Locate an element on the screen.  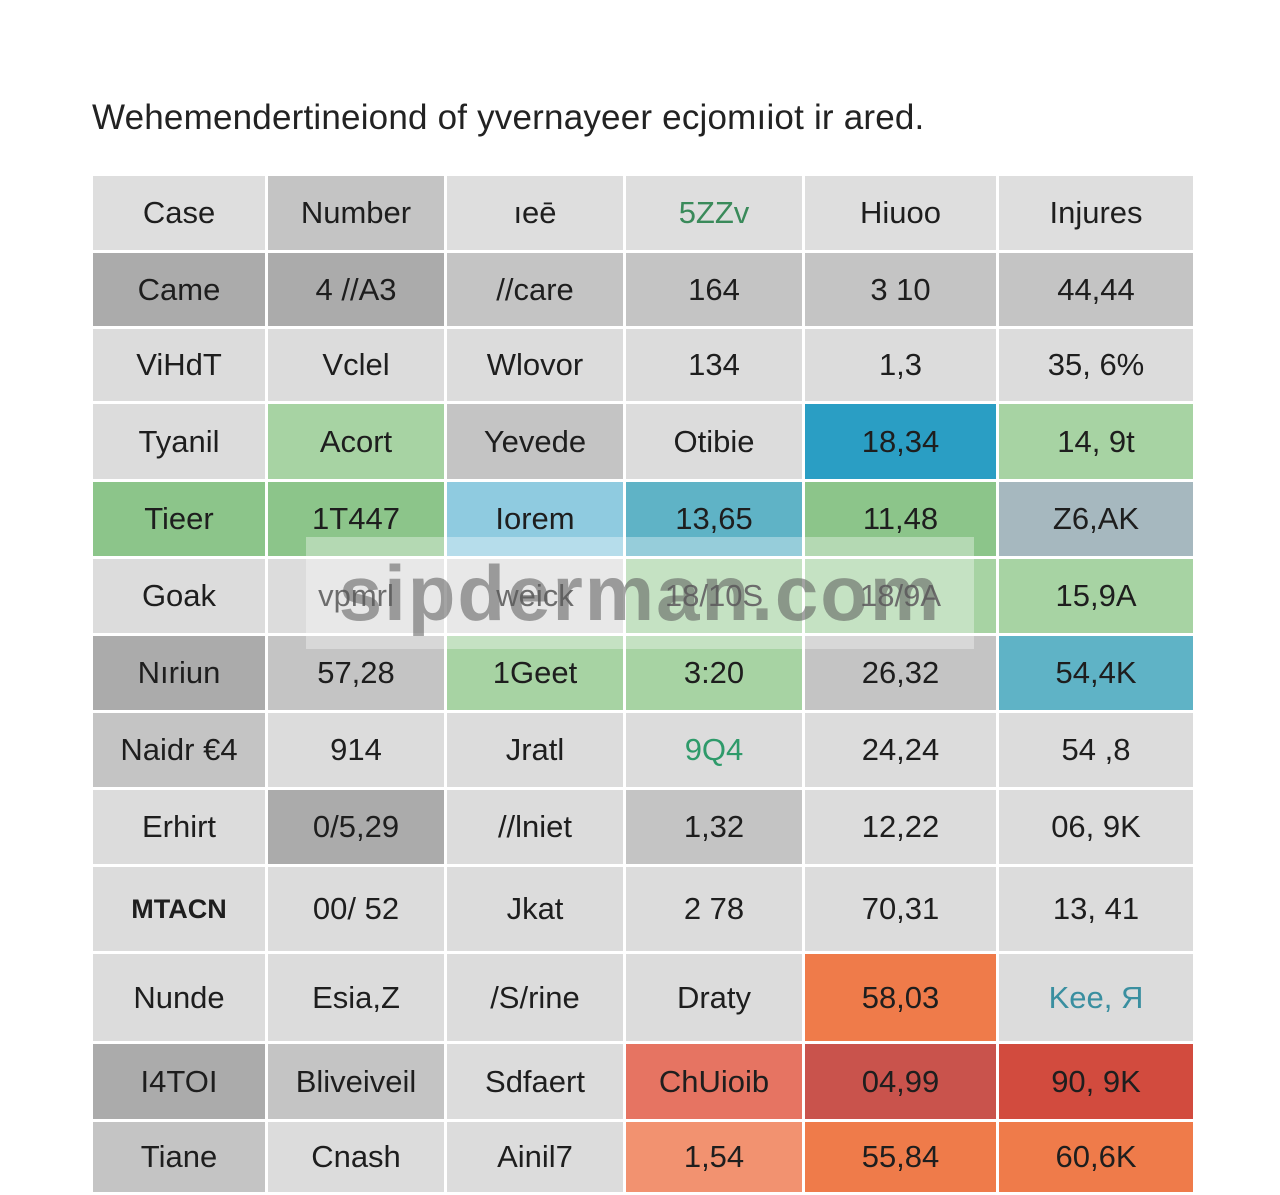
table-cell: ViHdT is located at coordinates (179, 365).